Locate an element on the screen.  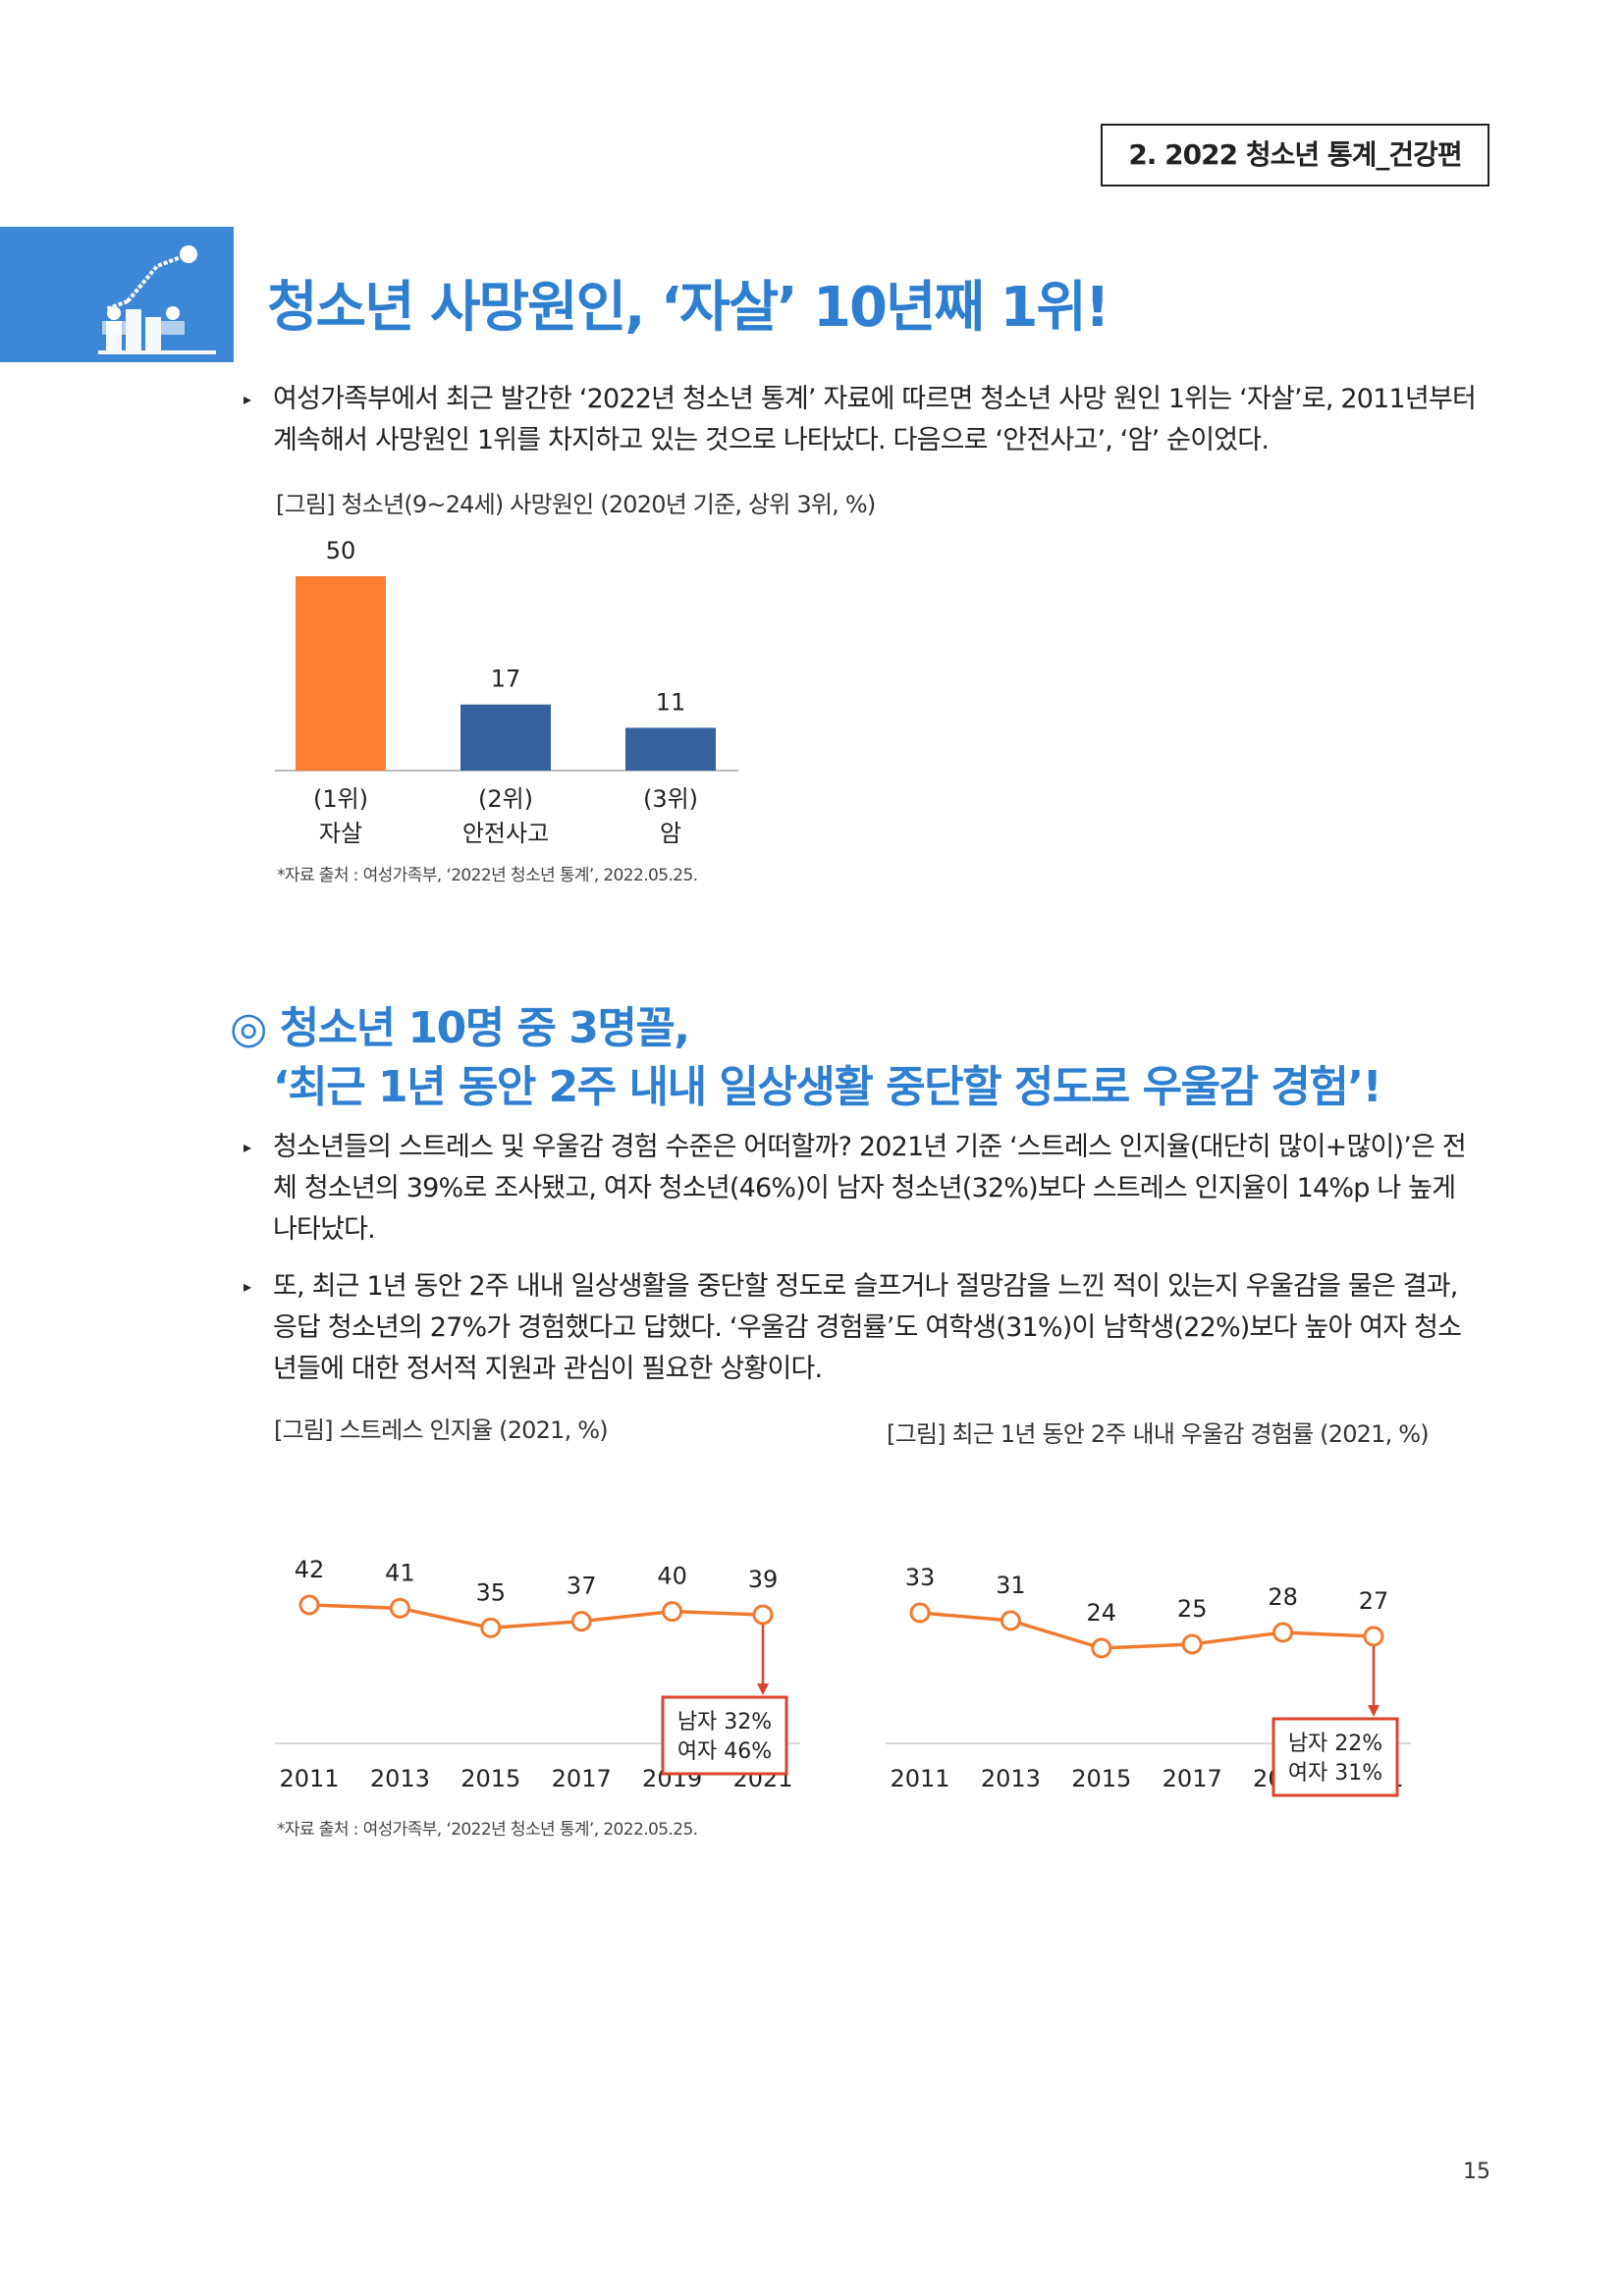
stress-series-line is located at coordinates (536, 1616).